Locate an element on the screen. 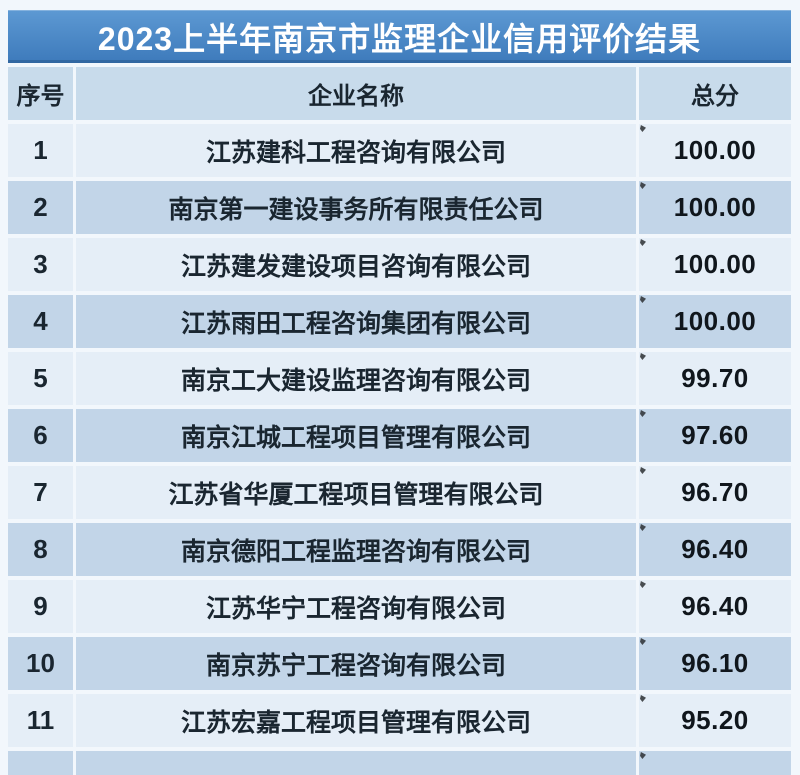  total-score-cell: 99.70 is located at coordinates (715, 378).